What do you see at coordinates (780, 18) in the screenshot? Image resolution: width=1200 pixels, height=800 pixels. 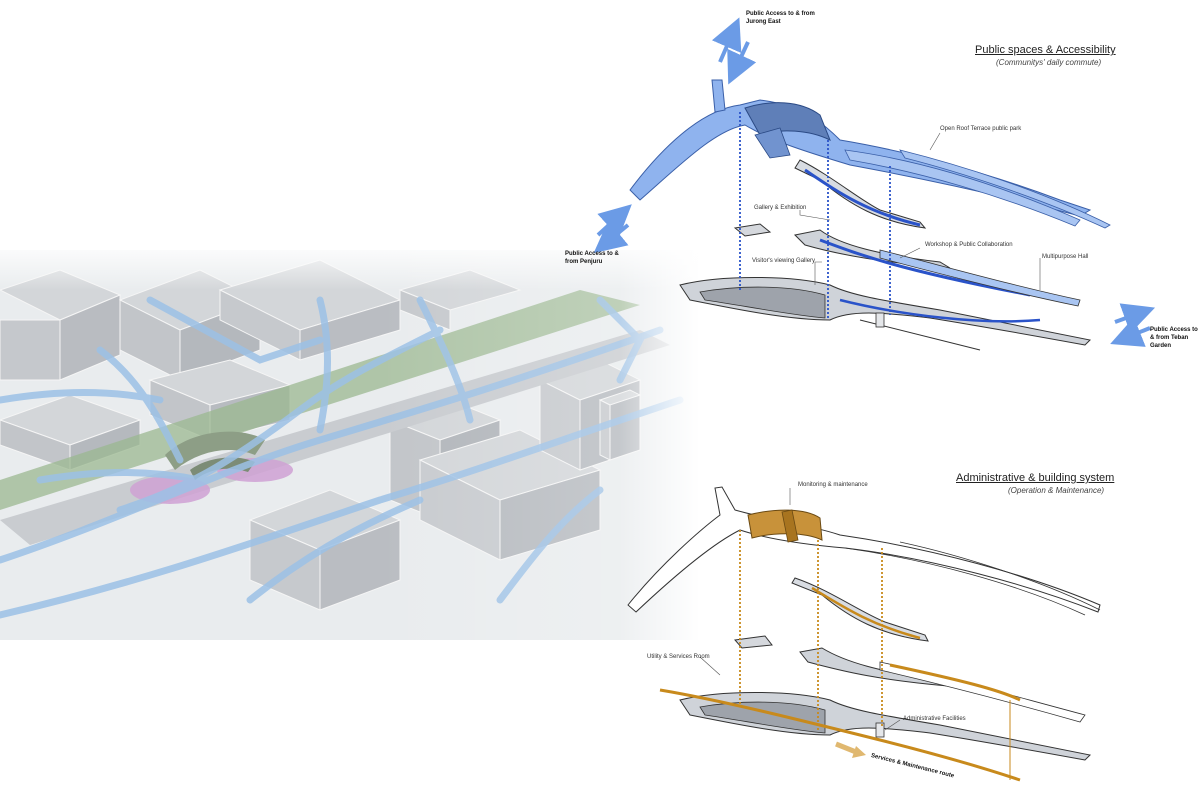 I see `access-label-north: Public Access to & from Jurong East` at bounding box center [780, 18].